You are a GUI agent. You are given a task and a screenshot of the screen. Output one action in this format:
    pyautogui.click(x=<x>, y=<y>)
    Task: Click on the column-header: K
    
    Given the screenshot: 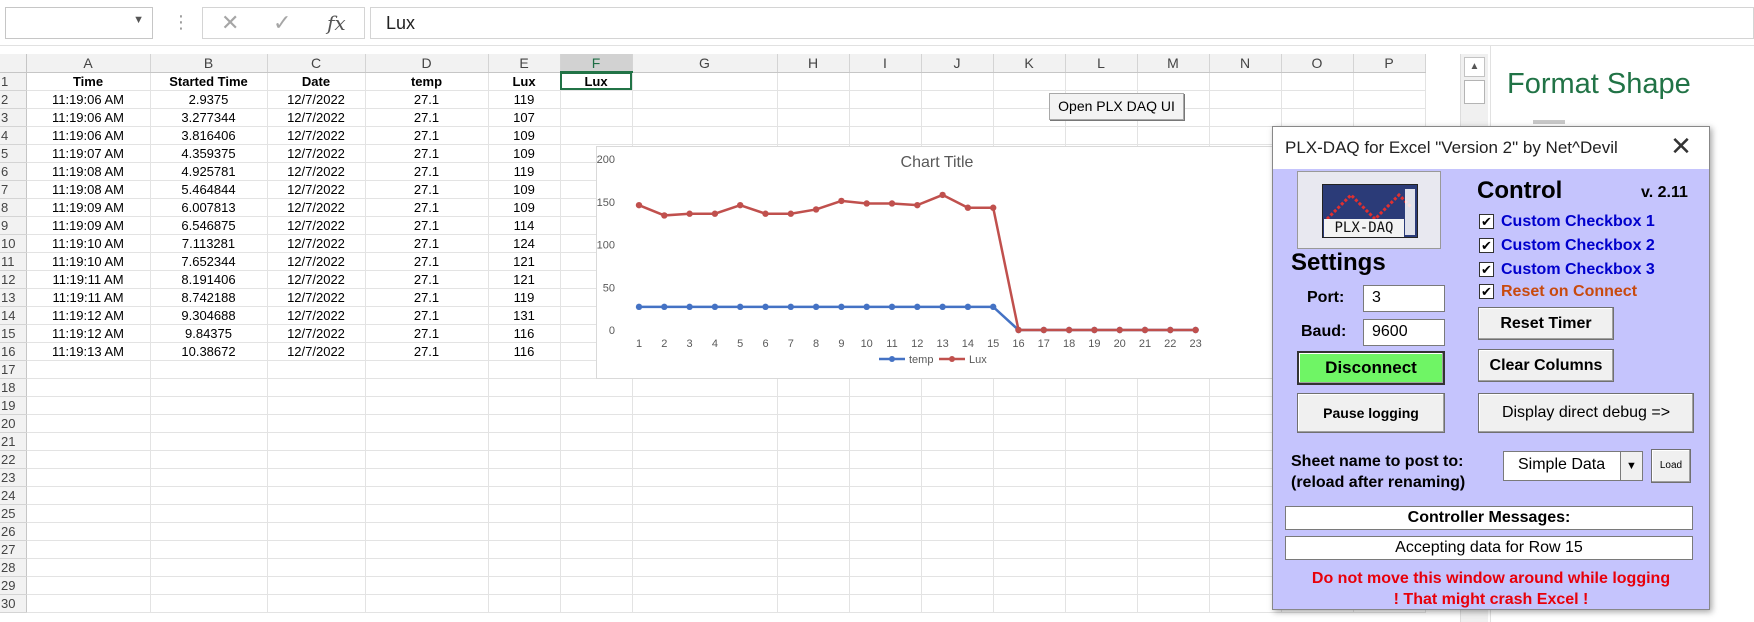 What is the action you would take?
    pyautogui.click(x=1029, y=63)
    